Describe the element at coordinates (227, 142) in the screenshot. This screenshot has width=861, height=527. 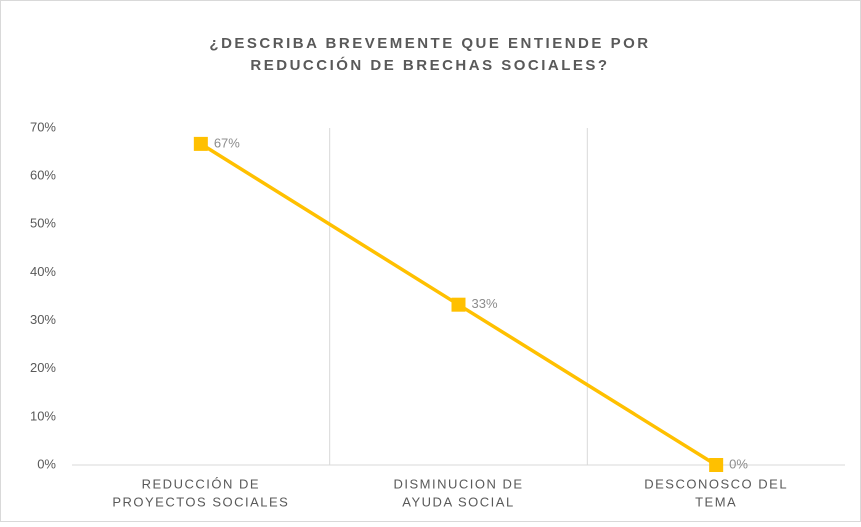
I see `data-label: 67%` at that location.